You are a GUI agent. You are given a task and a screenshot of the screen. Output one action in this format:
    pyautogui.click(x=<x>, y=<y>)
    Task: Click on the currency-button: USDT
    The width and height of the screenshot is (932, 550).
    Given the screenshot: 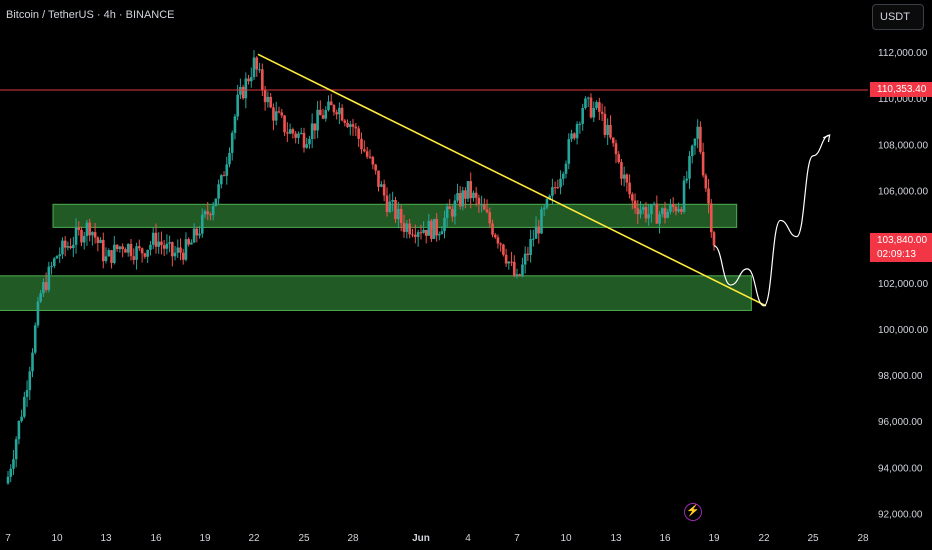 What is the action you would take?
    pyautogui.click(x=898, y=17)
    